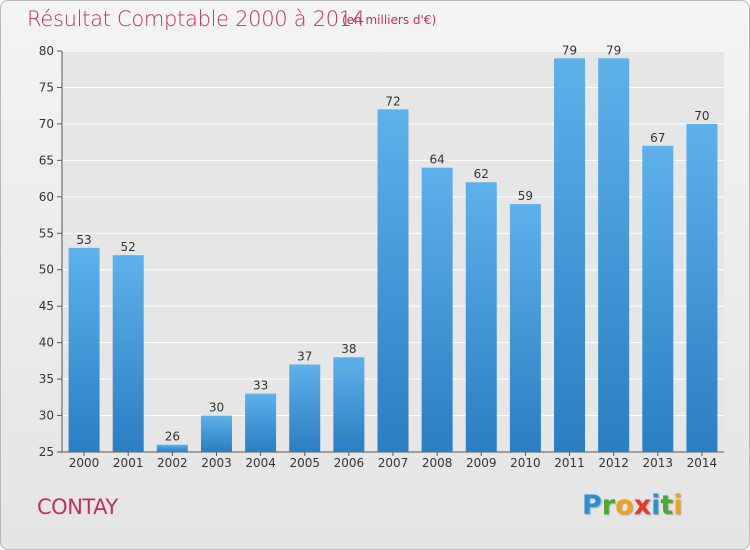 This screenshot has width=750, height=550. I want to click on y-tick-label: 55, so click(46, 233).